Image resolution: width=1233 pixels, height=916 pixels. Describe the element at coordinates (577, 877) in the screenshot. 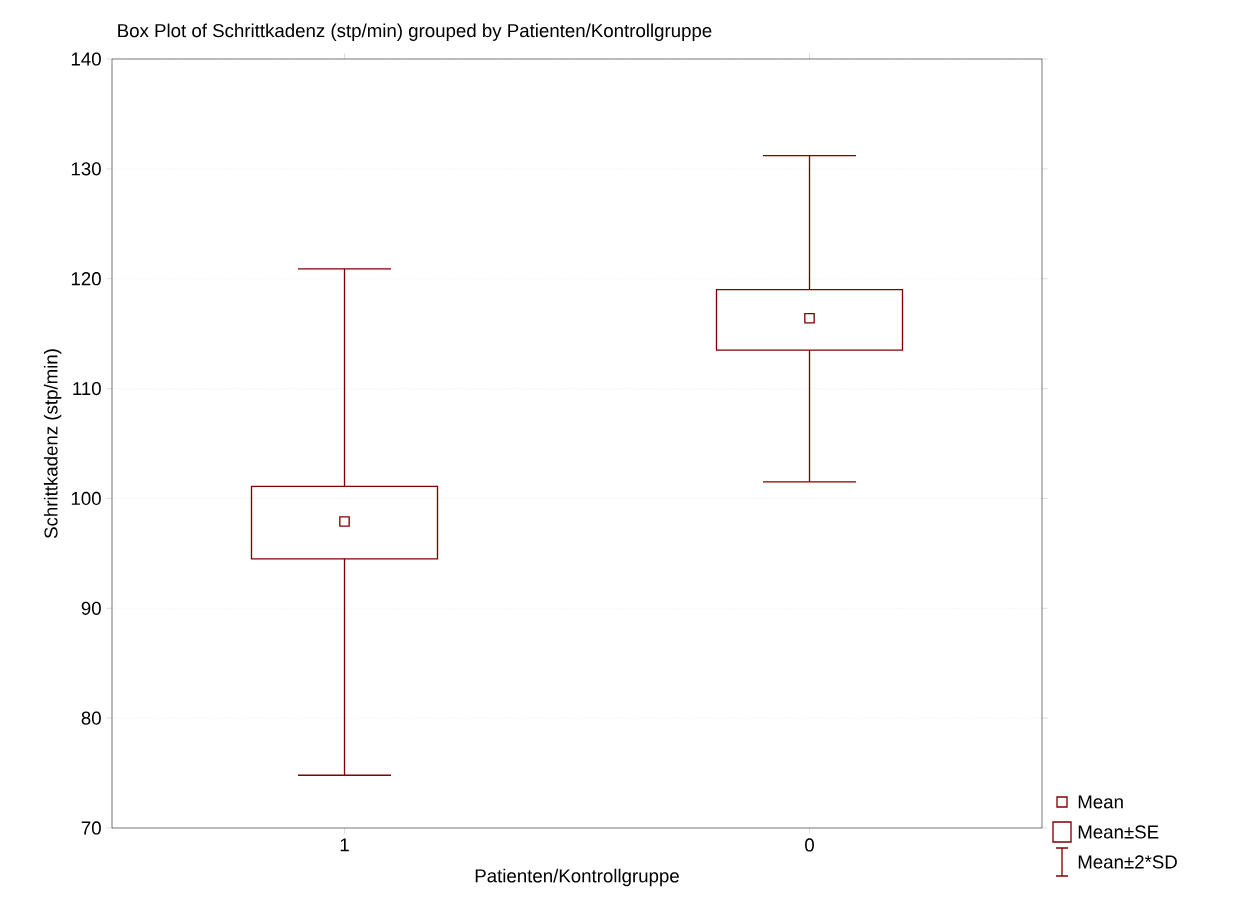

I see `x-axis-title: Patienten/Kontrollgruppe` at that location.